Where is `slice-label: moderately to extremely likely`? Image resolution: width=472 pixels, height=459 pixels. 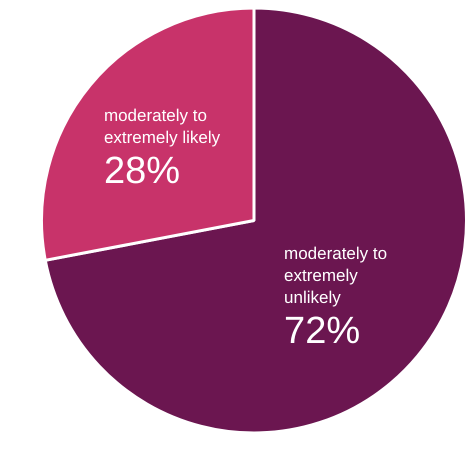
slice-label: moderately to extremely likely is located at coordinates (162, 126).